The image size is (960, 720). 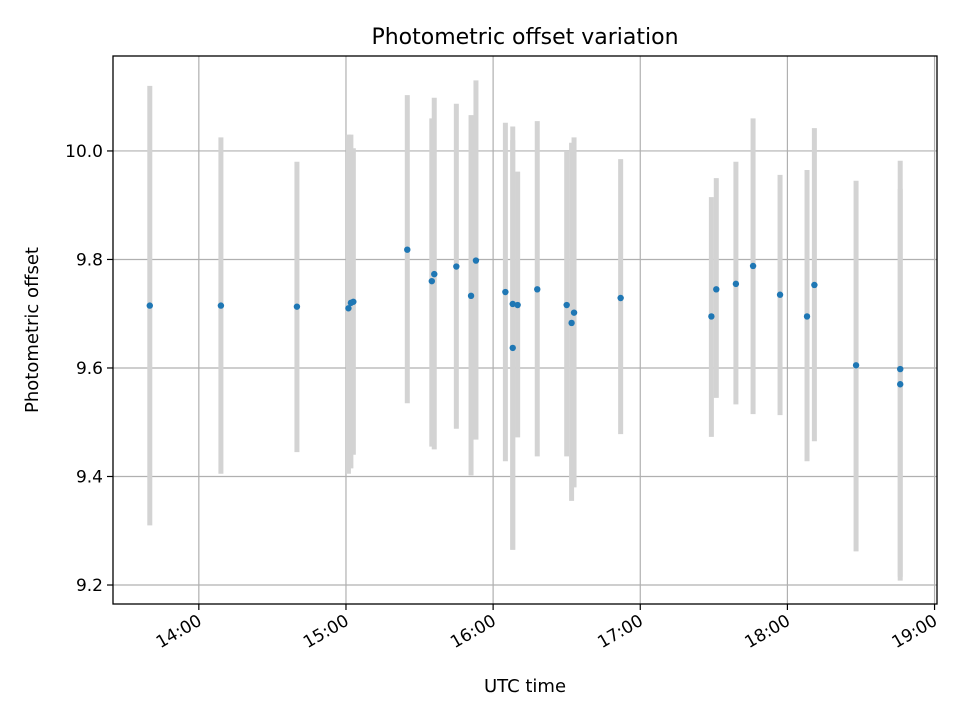 I want to click on y-axis-label: Photometric offset, so click(x=32, y=330).